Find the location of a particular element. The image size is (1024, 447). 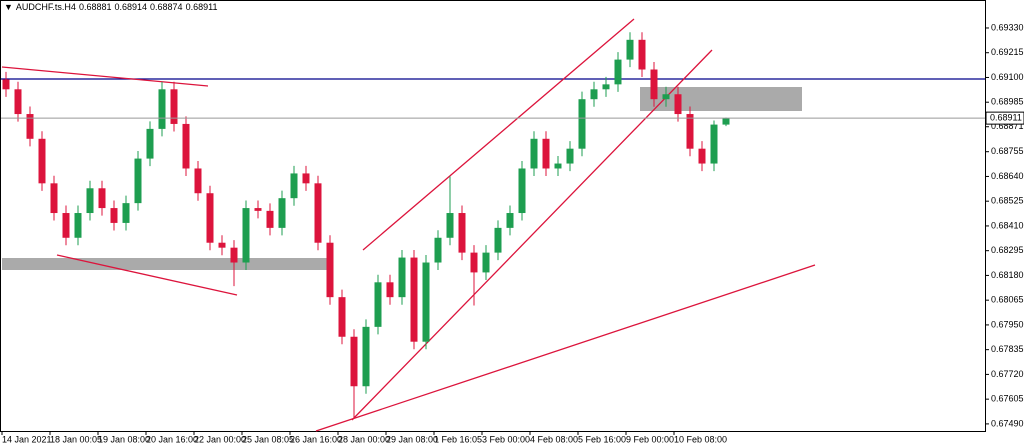

triangle: ▼ is located at coordinates (8, 7).